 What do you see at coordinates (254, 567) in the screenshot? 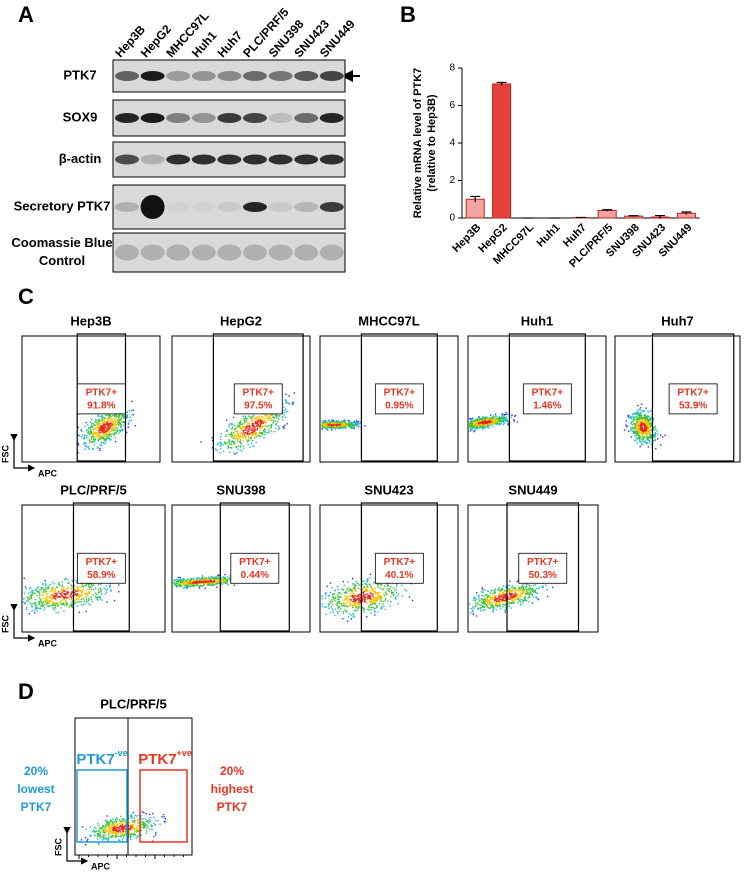
I see `gate` at bounding box center [254, 567].